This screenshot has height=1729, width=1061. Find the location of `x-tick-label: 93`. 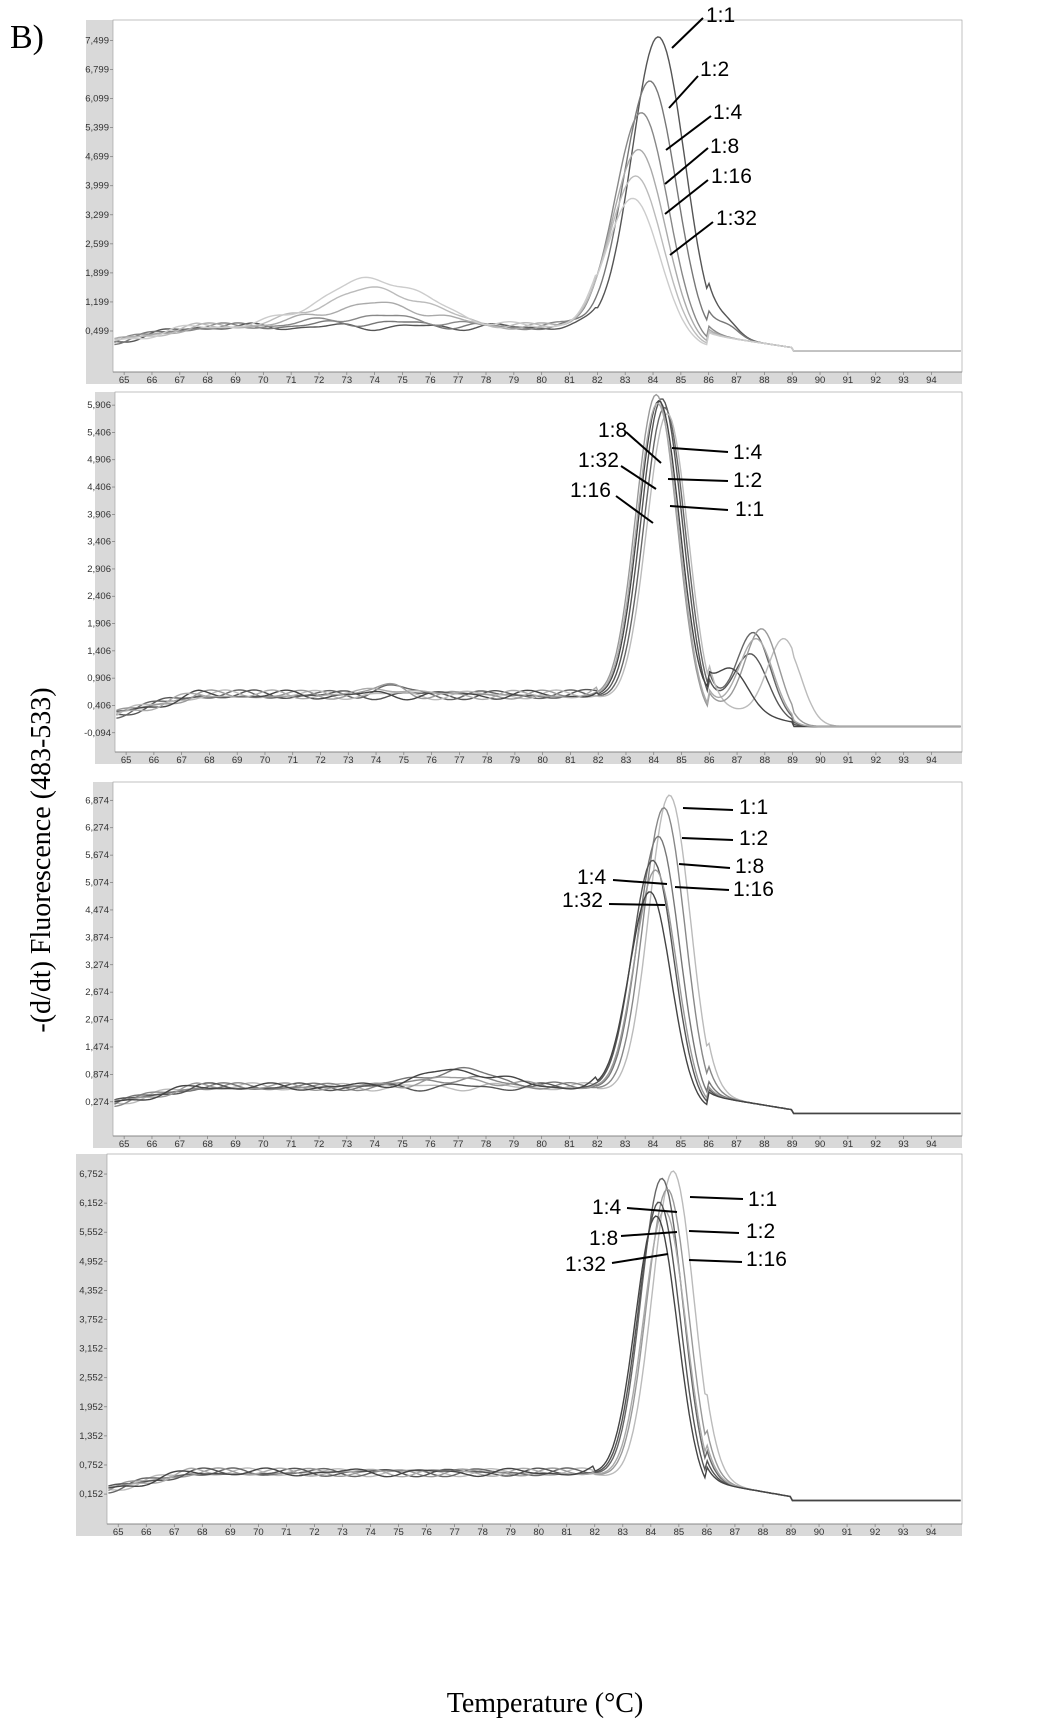

x-tick-label: 93 is located at coordinates (903, 1532).